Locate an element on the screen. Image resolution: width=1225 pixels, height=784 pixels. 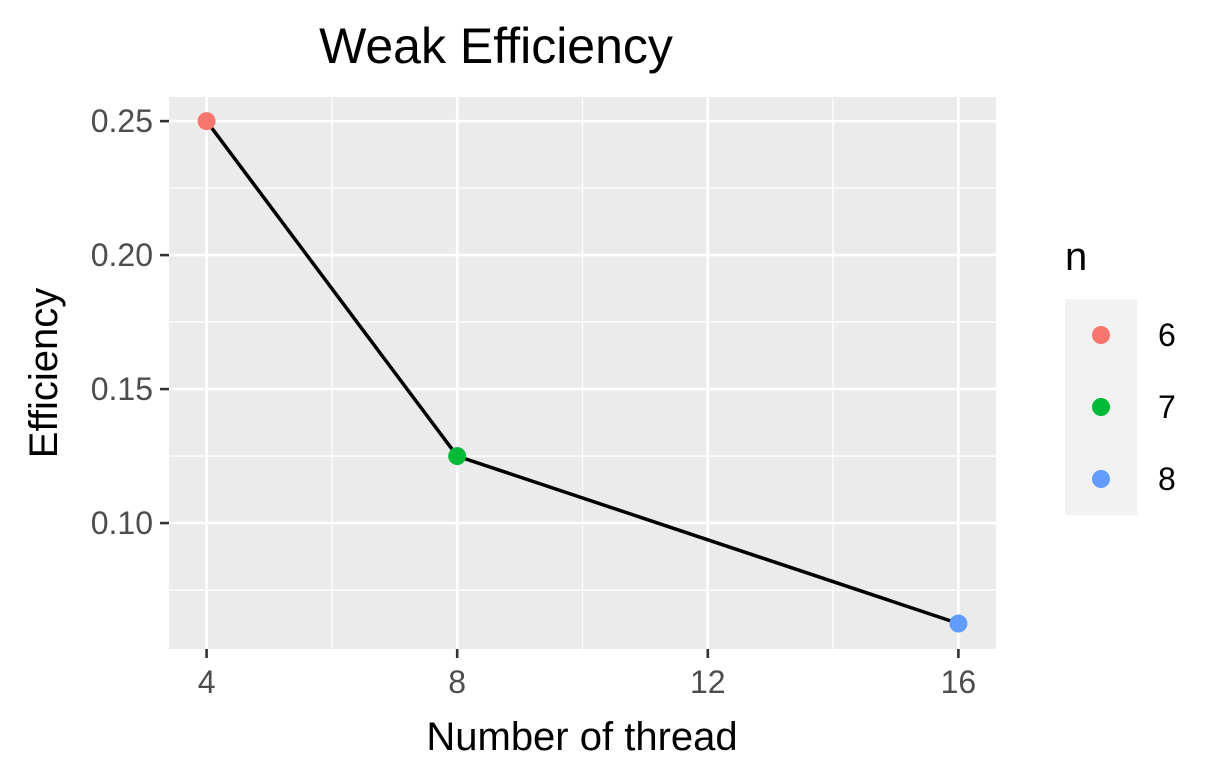
legend: n 6 7 8 is located at coordinates (1120, 375).